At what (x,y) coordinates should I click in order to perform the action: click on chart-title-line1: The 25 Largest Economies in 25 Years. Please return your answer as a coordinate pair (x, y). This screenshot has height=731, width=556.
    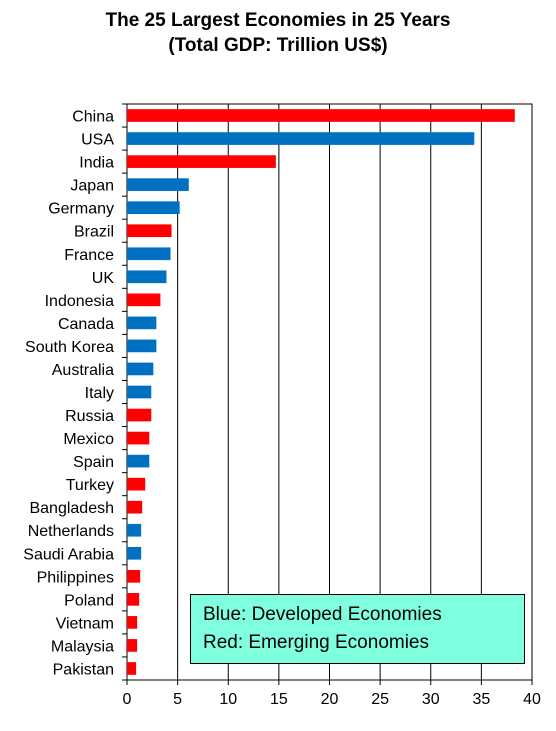
    Looking at the image, I should click on (278, 20).